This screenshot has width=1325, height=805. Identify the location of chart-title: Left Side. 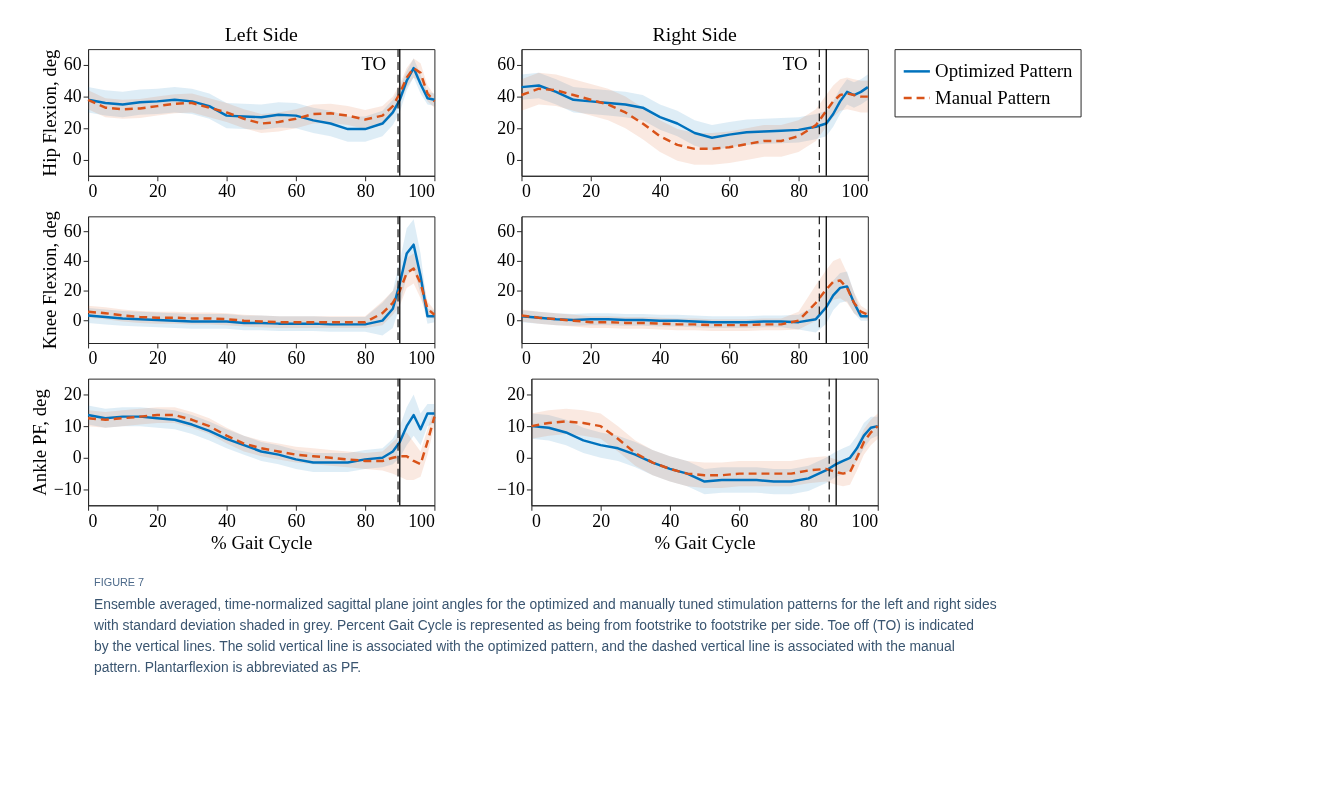
(261, 33).